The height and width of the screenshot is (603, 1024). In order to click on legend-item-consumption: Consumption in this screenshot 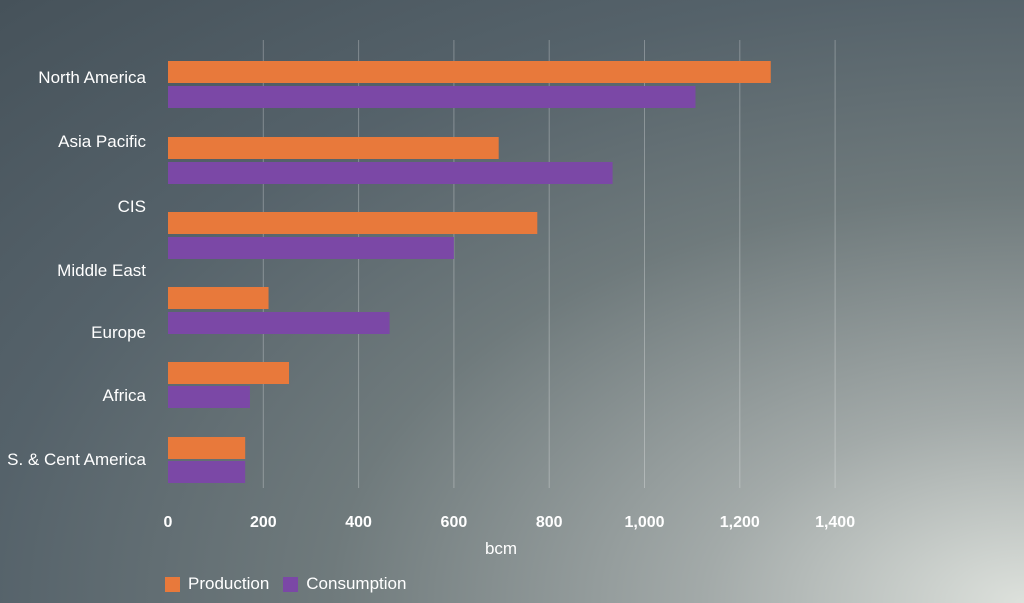, I will do `click(344, 584)`.